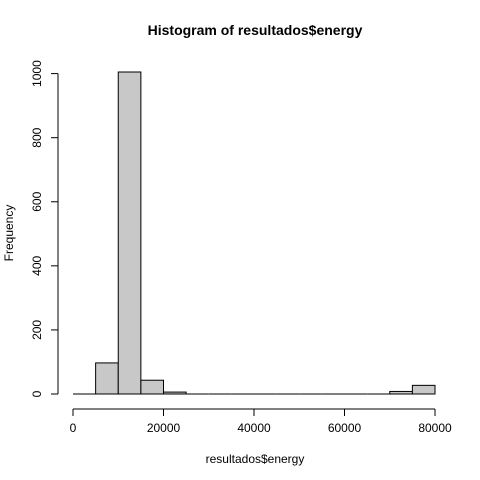 Image resolution: width=480 pixels, height=480 pixels. What do you see at coordinates (73, 428) in the screenshot?
I see `x-tick-label: 0` at bounding box center [73, 428].